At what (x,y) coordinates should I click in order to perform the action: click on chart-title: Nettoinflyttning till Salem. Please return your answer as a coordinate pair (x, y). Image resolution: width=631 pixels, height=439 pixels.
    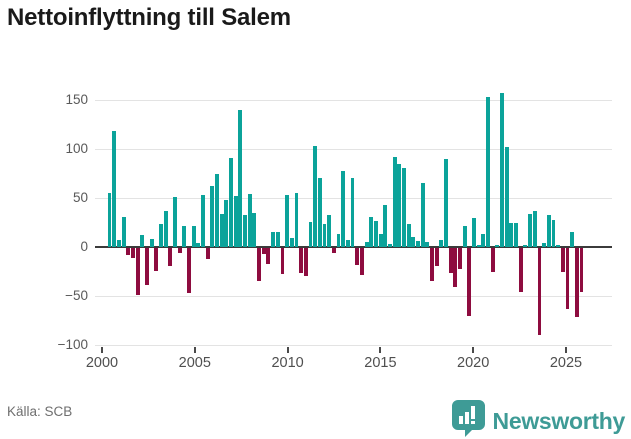
    Looking at the image, I should click on (149, 17).